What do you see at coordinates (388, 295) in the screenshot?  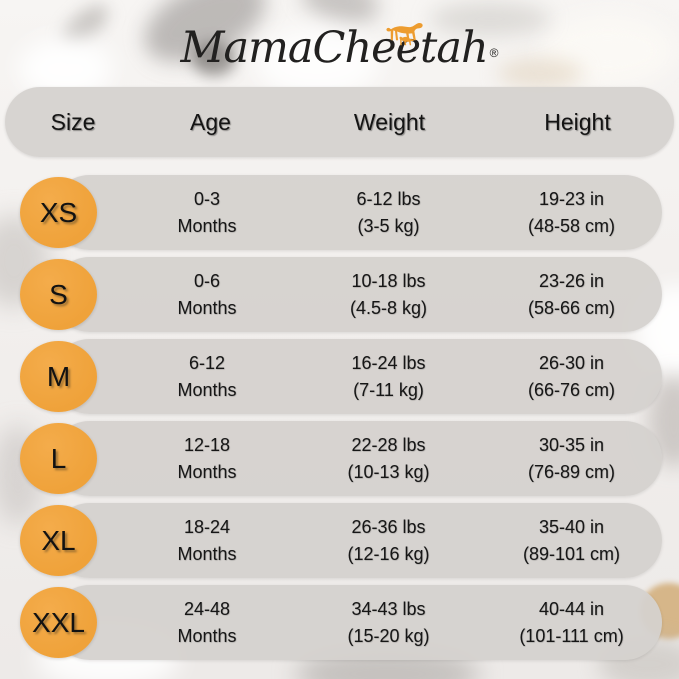 I see `weight-cell: 10-18 lbs (4.5-8 kg)` at bounding box center [388, 295].